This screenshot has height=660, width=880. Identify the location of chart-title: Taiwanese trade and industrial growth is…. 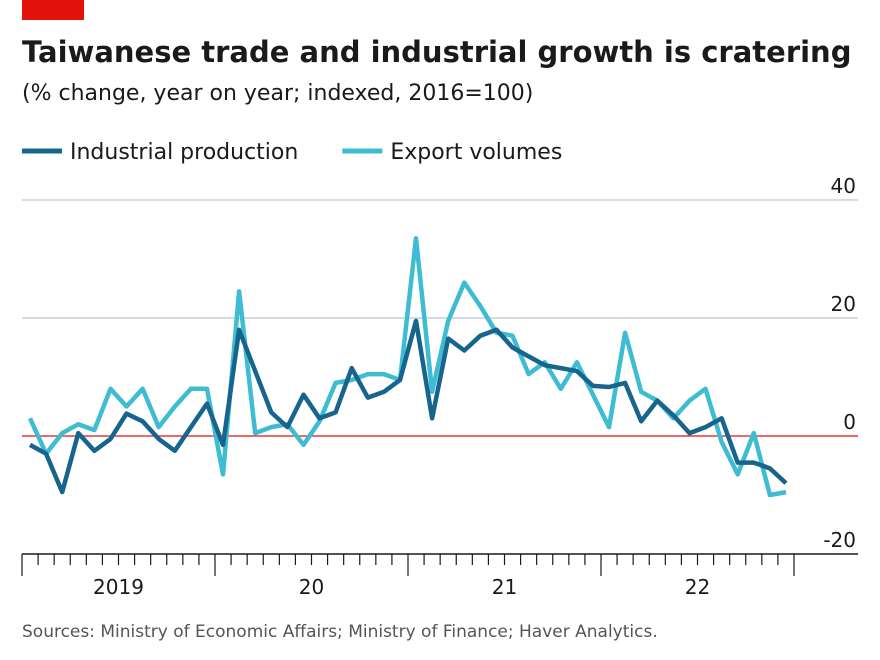
(436, 52).